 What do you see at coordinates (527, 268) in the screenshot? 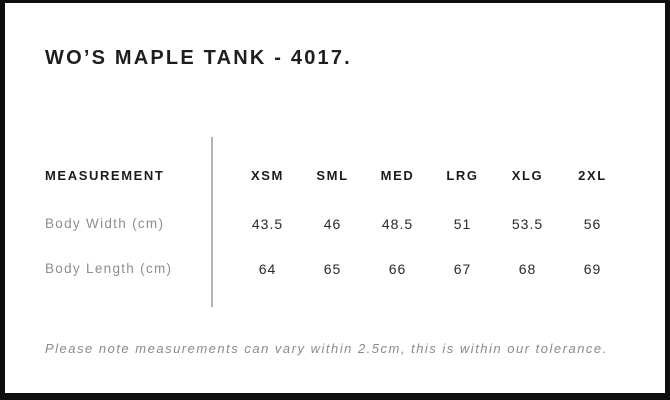
I see `body-length-value-xlg: 68` at bounding box center [527, 268].